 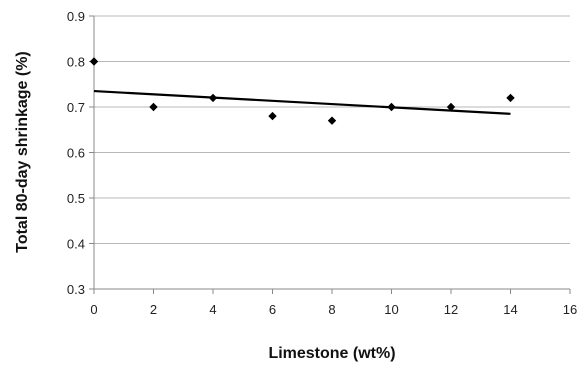 I want to click on y-tick-labels: 0.3 0.4 0.5 0.6 0.7 0.8 0.9, so click(x=76, y=153).